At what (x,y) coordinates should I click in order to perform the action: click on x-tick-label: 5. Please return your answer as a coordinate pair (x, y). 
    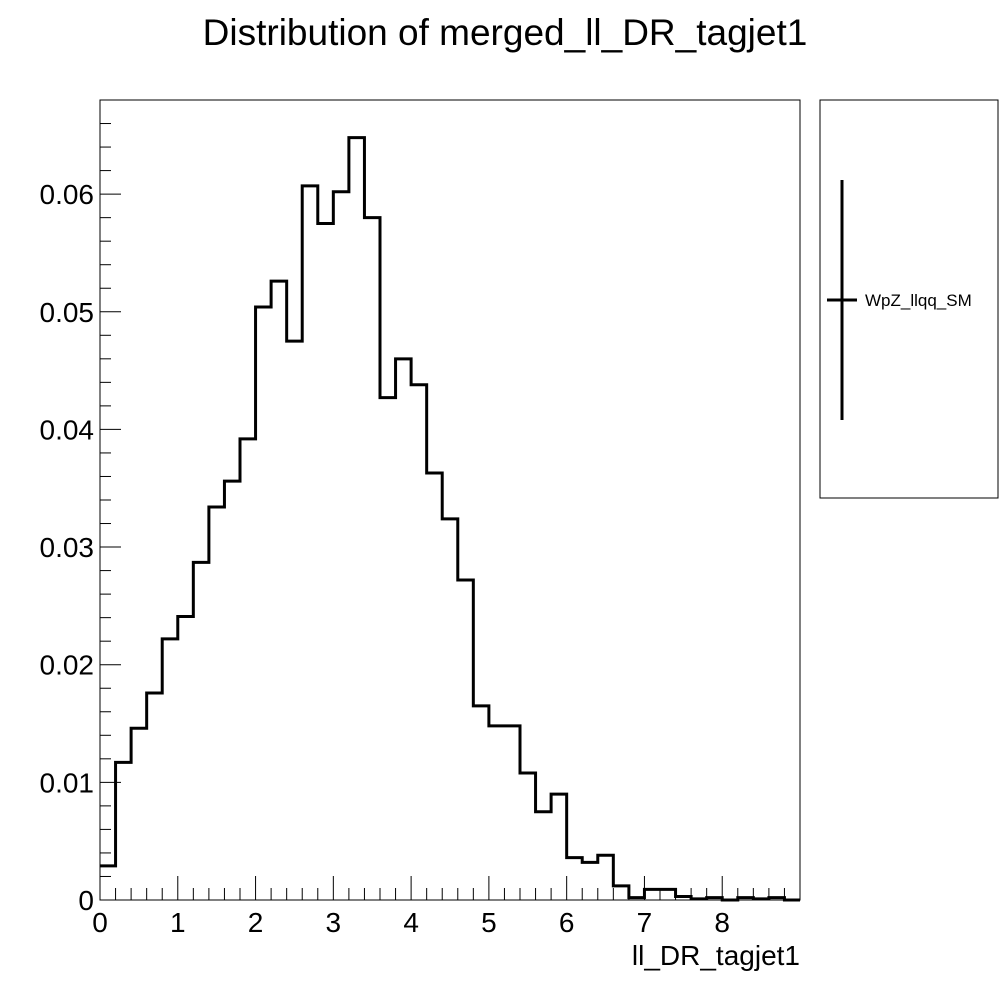
    Looking at the image, I should click on (489, 922).